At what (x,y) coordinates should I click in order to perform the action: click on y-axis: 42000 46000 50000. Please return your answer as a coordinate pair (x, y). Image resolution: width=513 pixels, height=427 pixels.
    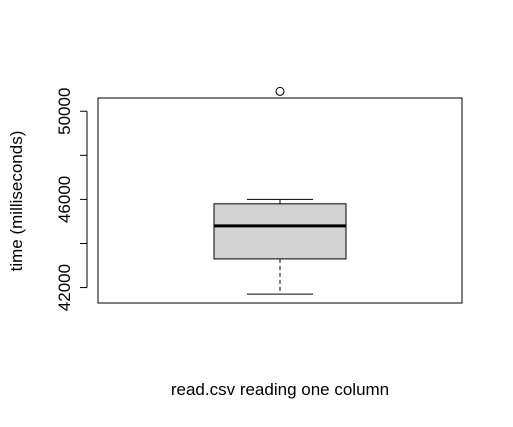
    Looking at the image, I should click on (71, 199).